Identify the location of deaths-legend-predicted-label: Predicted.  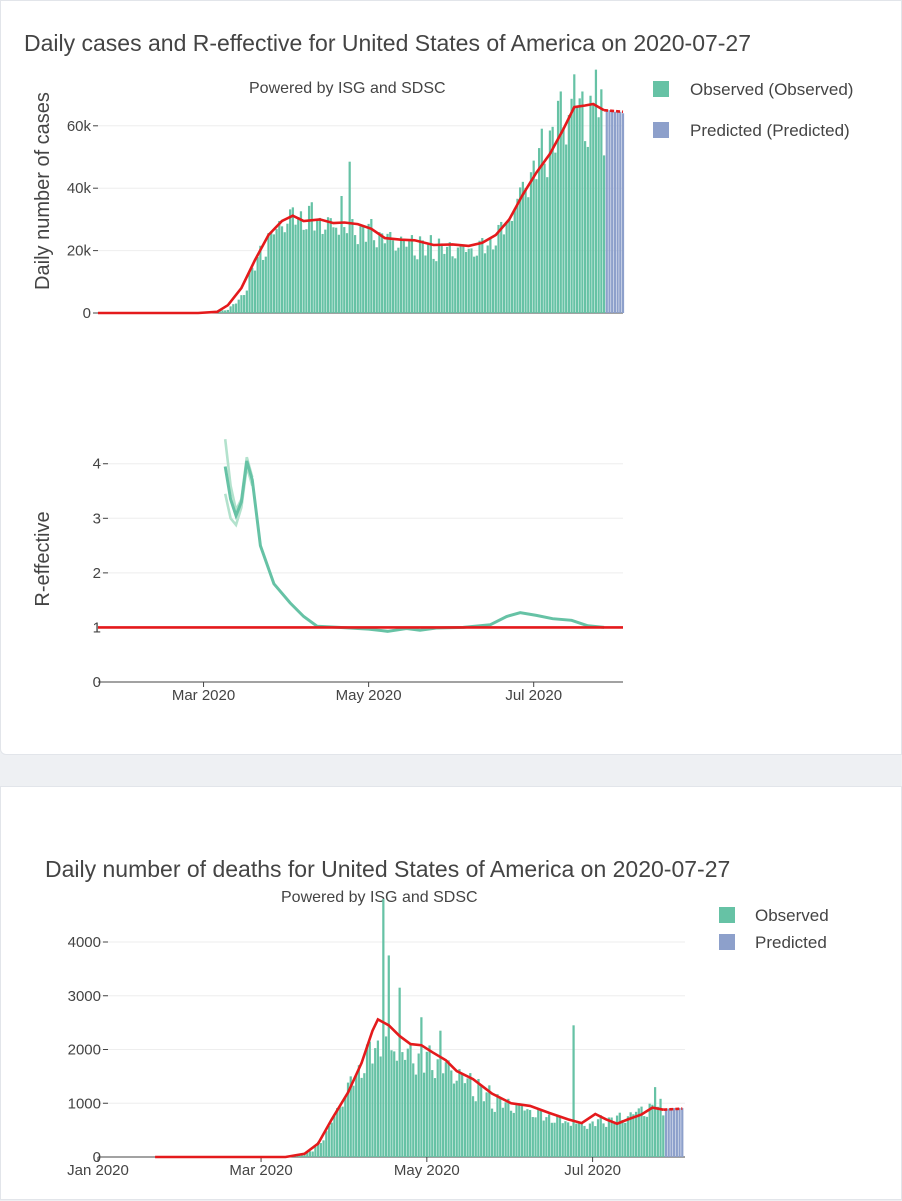
(791, 942).